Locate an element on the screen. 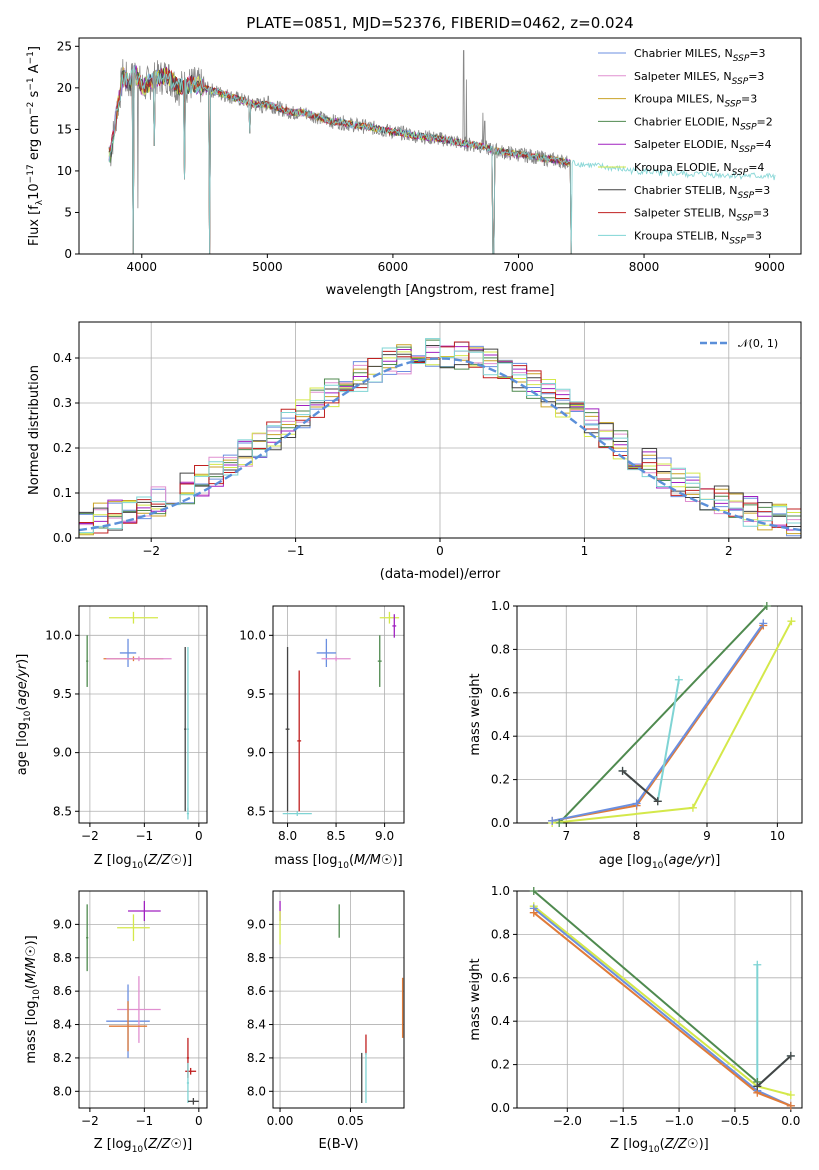  legend-label: Chabrier STELIB, NSSP=3 is located at coordinates (702, 192).